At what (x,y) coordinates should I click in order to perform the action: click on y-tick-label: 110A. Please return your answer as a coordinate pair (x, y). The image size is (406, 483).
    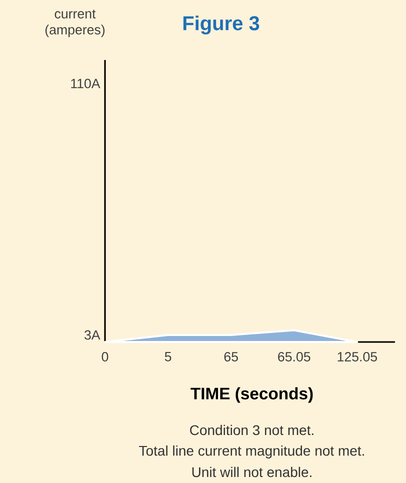
    Looking at the image, I should click on (85, 83).